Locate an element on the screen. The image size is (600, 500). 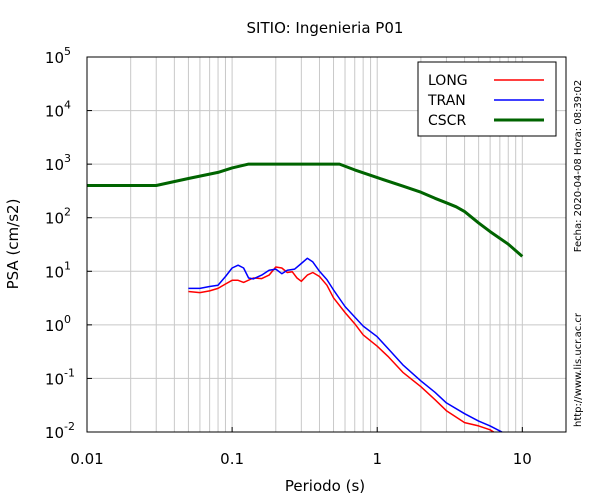
x-tick-labels: 0.01 0.1 1 10 is located at coordinates (301, 447).